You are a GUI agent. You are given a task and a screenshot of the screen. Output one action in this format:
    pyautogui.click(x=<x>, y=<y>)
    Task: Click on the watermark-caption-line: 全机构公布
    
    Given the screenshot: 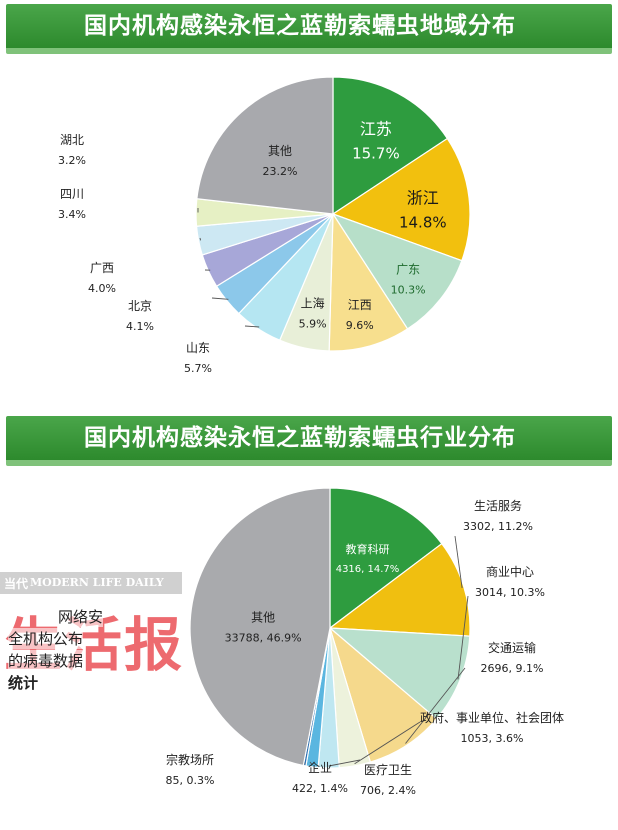 What is the action you would take?
    pyautogui.click(x=46, y=638)
    